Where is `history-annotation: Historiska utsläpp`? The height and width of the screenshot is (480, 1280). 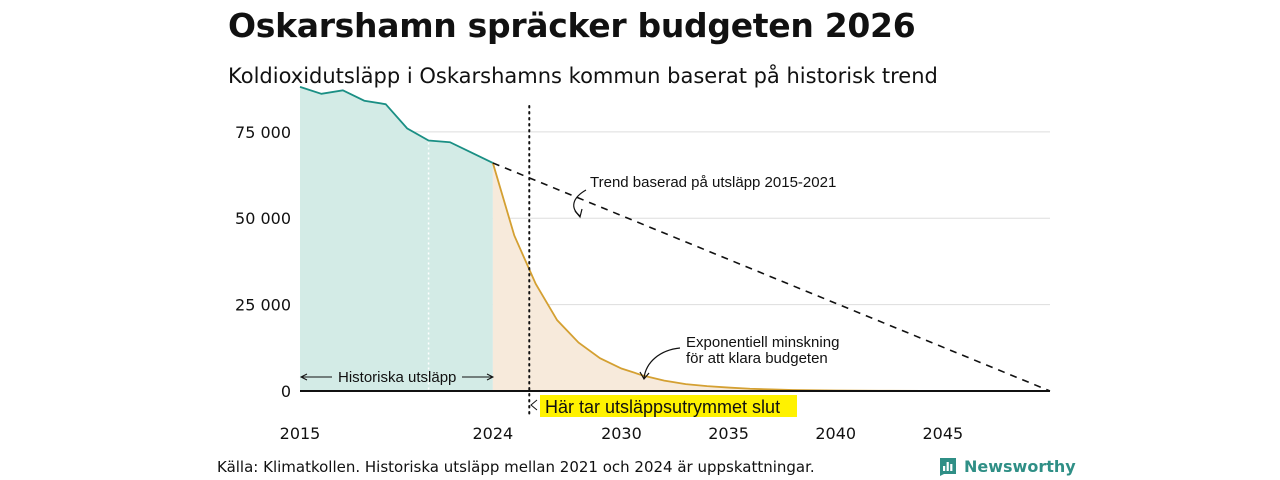
history-annotation: Historiska utsläpp is located at coordinates (397, 377).